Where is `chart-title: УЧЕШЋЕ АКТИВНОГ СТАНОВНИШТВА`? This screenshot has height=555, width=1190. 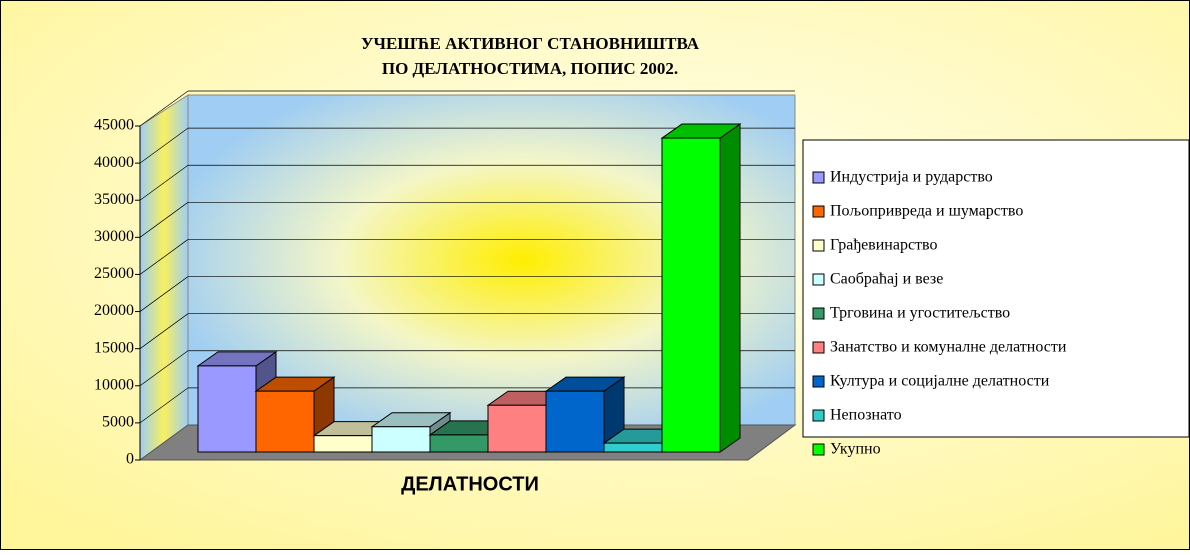 chart-title: УЧЕШЋЕ АКТИВНОГ СТАНОВНИШТВА is located at coordinates (530, 43).